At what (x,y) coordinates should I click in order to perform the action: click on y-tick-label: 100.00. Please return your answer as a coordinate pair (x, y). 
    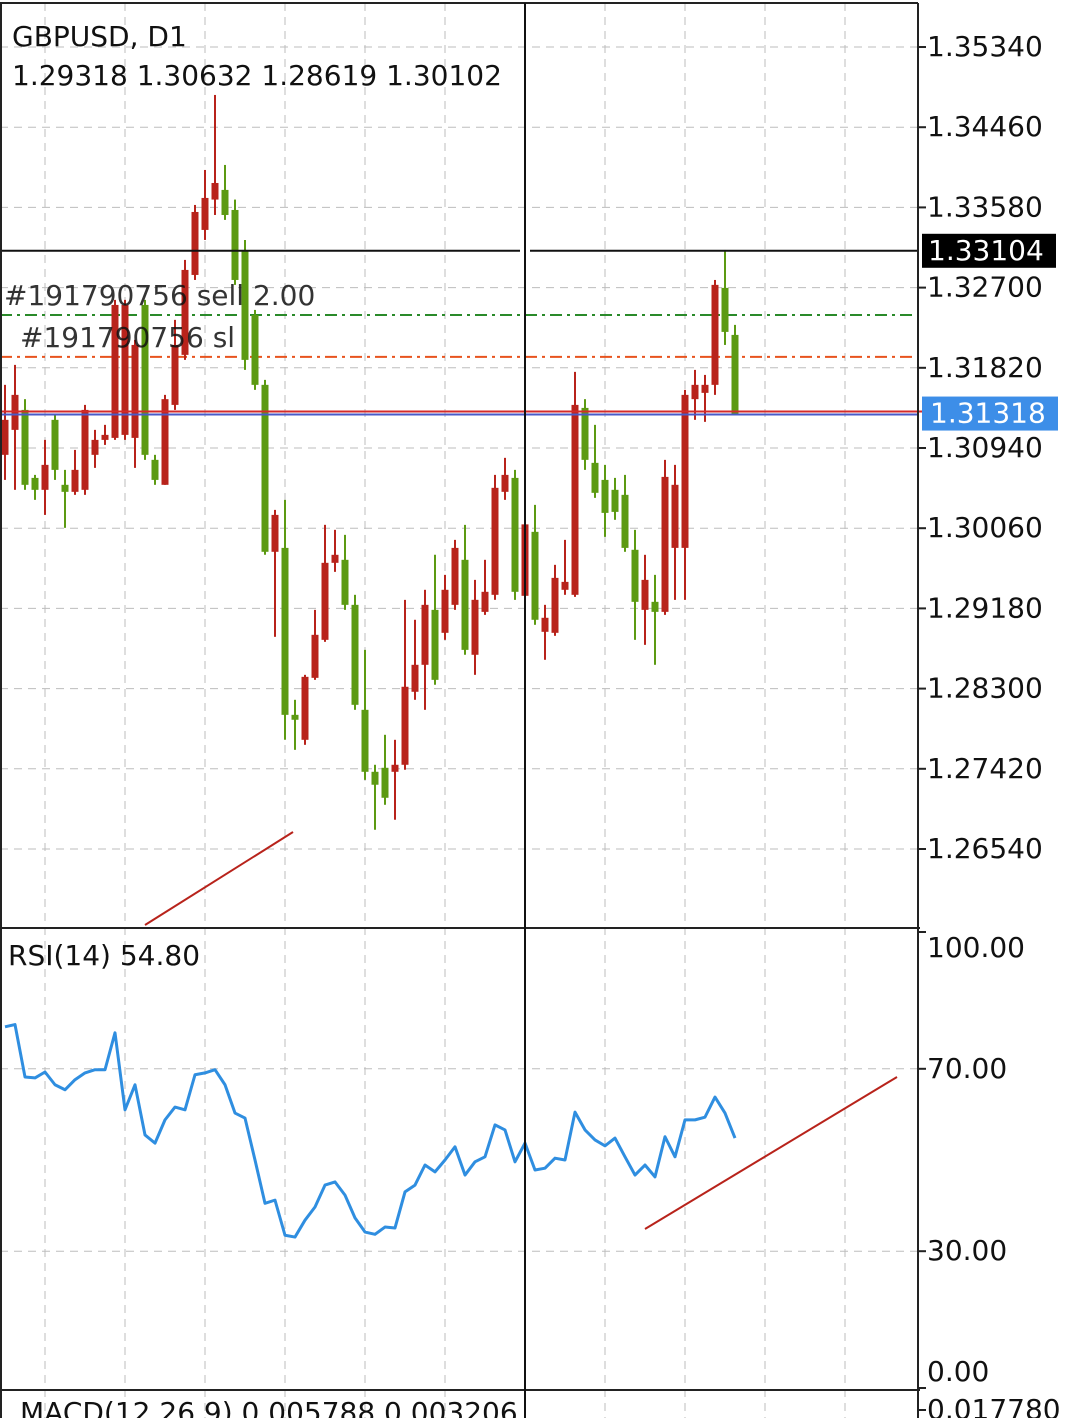
    Looking at the image, I should click on (976, 947).